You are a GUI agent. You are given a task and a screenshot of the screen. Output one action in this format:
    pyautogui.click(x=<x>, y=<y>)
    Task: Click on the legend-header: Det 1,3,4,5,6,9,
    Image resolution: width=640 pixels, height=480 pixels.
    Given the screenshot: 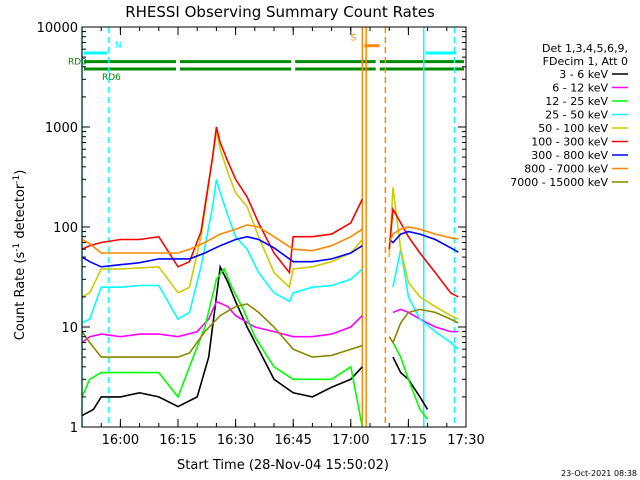 What is the action you would take?
    pyautogui.click(x=585, y=48)
    